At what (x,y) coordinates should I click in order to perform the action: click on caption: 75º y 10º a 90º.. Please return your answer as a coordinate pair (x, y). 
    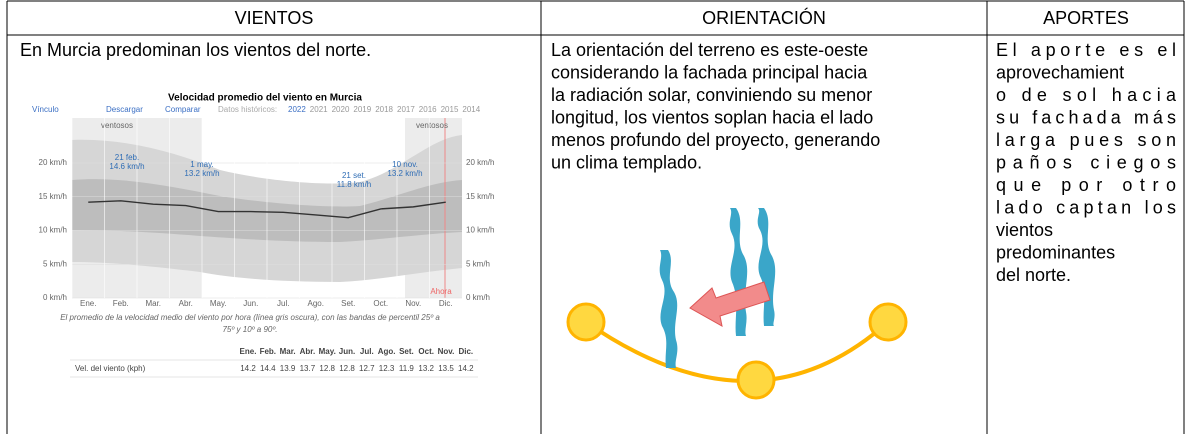
    Looking at the image, I should click on (249, 329).